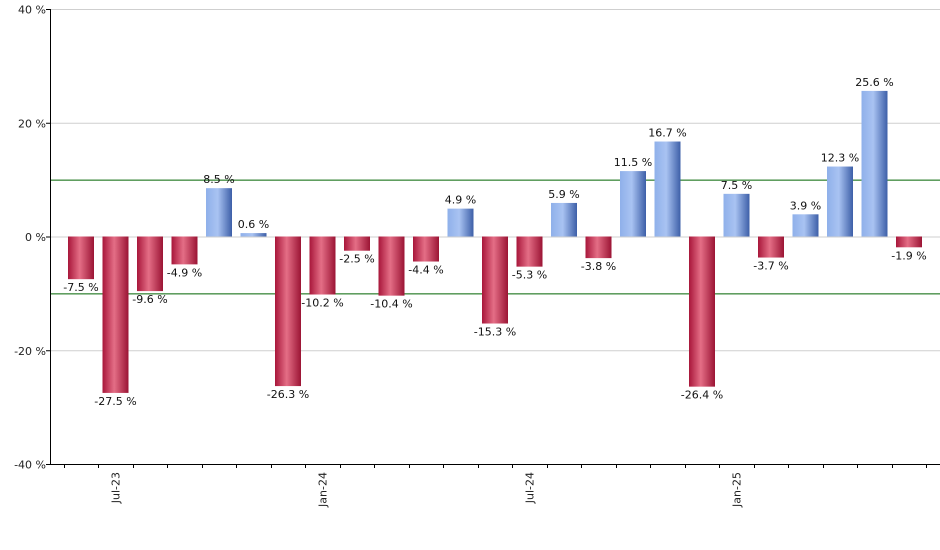 The width and height of the screenshot is (940, 550). What do you see at coordinates (35, 237) in the screenshot?
I see `y-tick-label: 0 %` at bounding box center [35, 237].